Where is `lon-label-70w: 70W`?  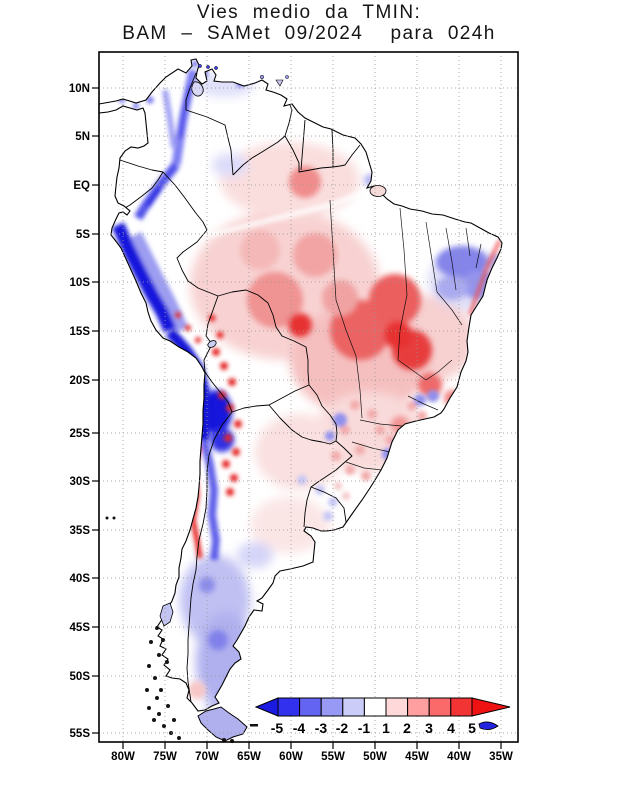
lon-label-70w: 70W is located at coordinates (207, 757).